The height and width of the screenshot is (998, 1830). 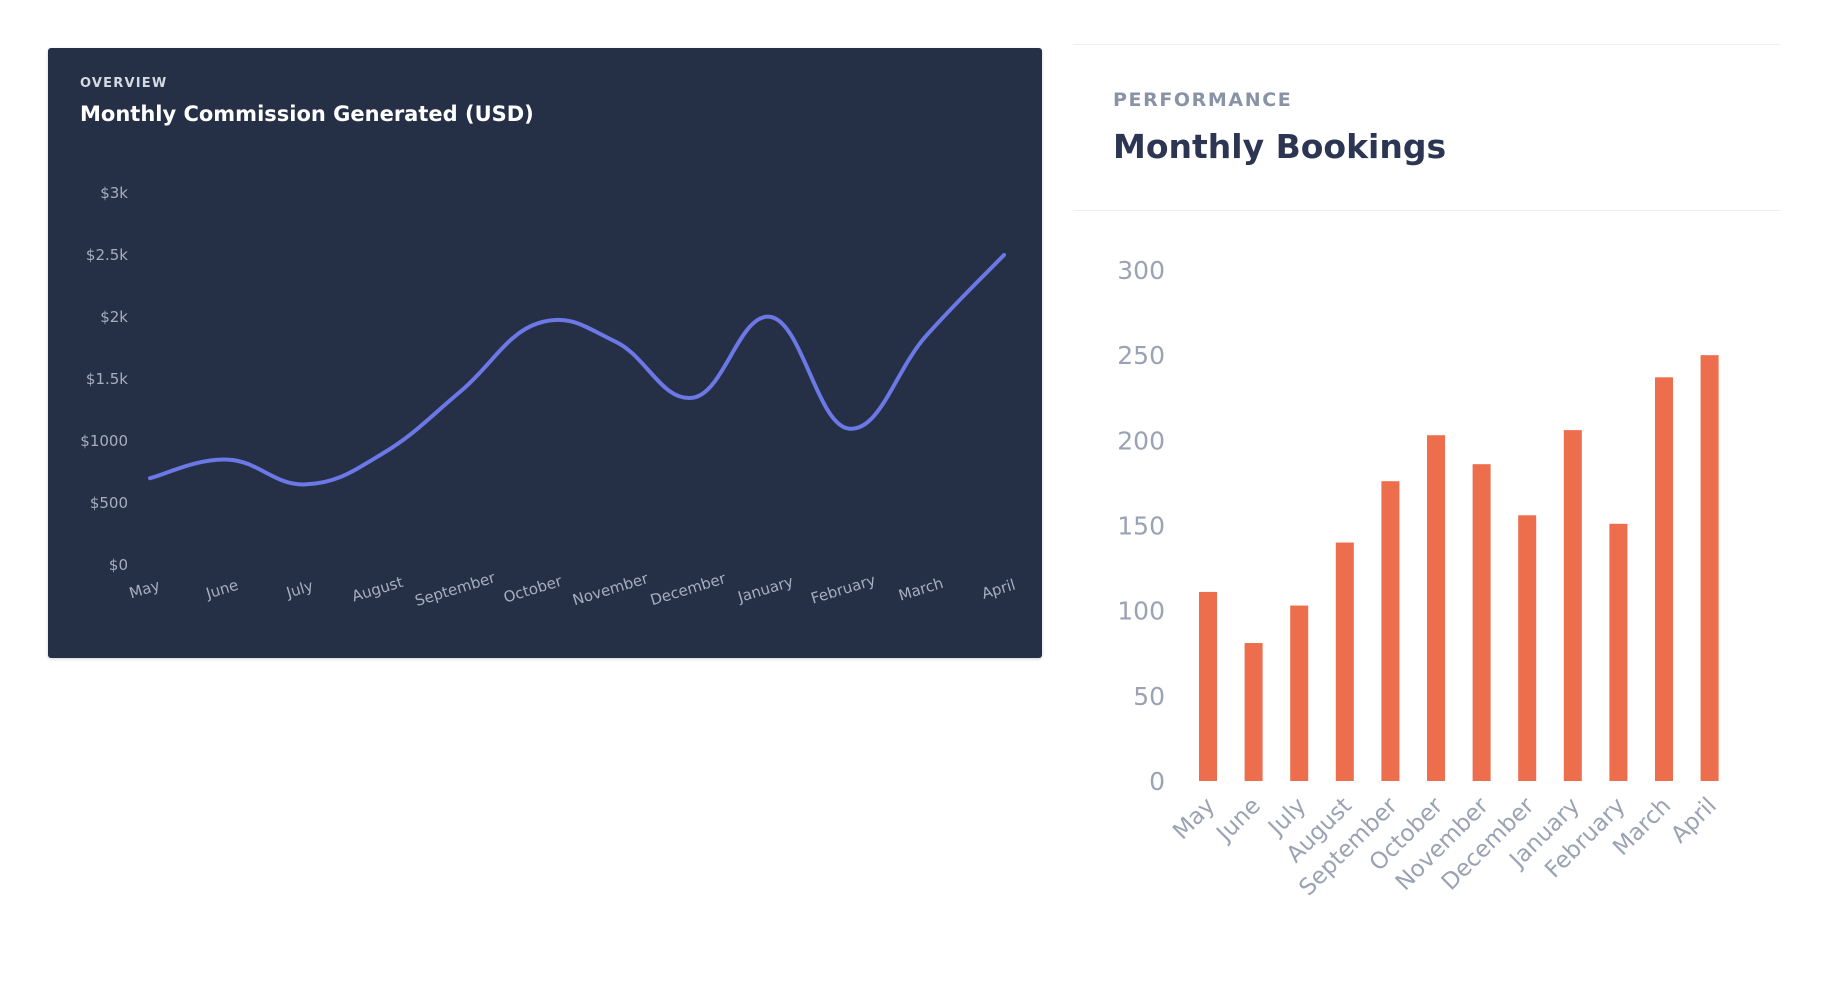 I want to click on commission-y-axis: $0 $500 $1000 $1.5k $2k $2.5k $3k, so click(x=104, y=379).